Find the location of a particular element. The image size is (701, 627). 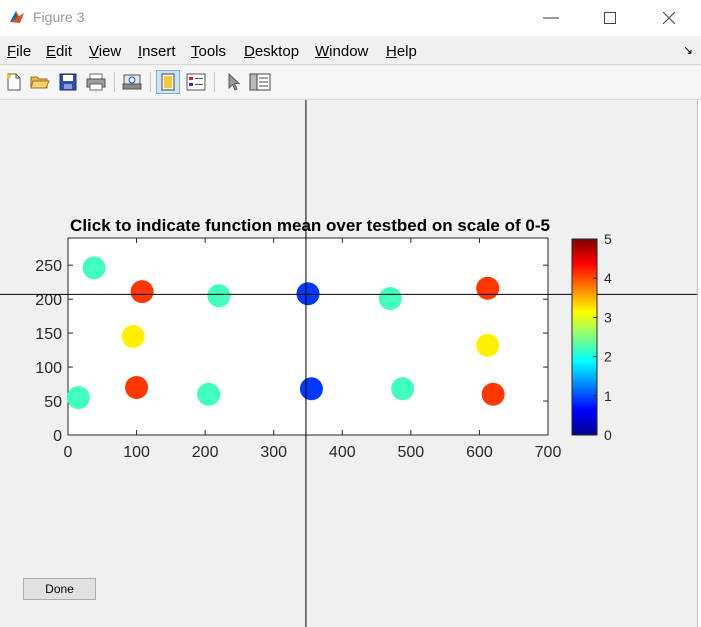

colorbar-tick-label: 0 is located at coordinates (608, 435).